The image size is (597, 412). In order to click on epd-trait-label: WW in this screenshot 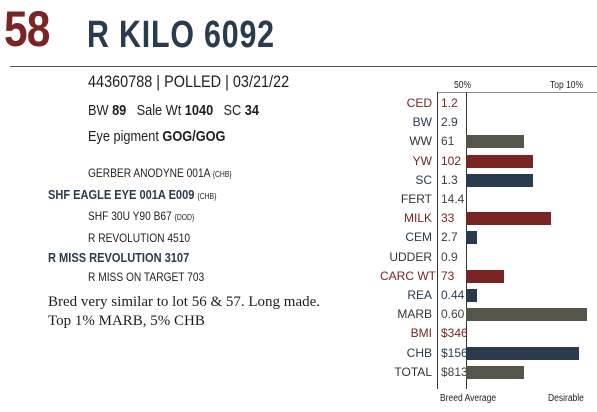, I will do `click(420, 141)`.